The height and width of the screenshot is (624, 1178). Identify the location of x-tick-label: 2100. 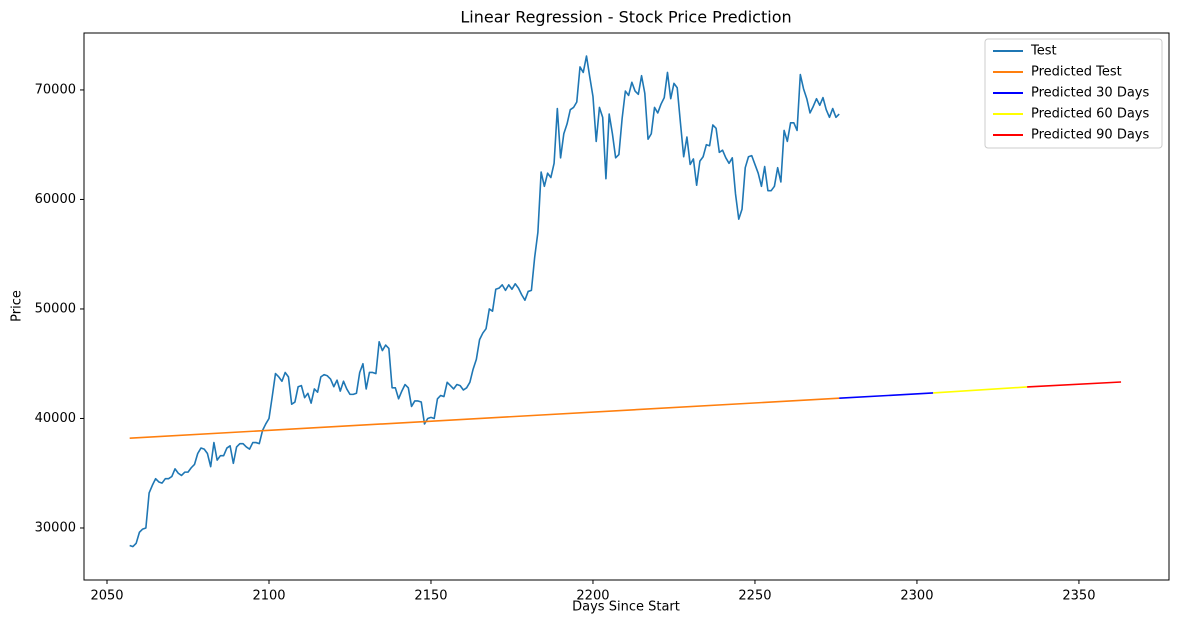
(268, 596).